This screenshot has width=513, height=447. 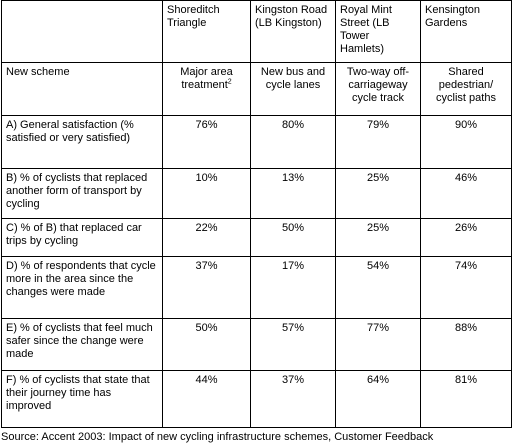 What do you see at coordinates (82, 89) in the screenshot?
I see `row-label: New scheme` at bounding box center [82, 89].